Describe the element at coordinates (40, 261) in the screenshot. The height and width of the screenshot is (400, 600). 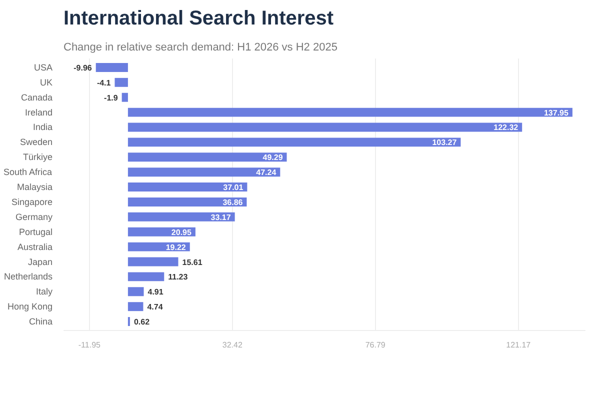
I see `y-tick-label: Japan` at that location.